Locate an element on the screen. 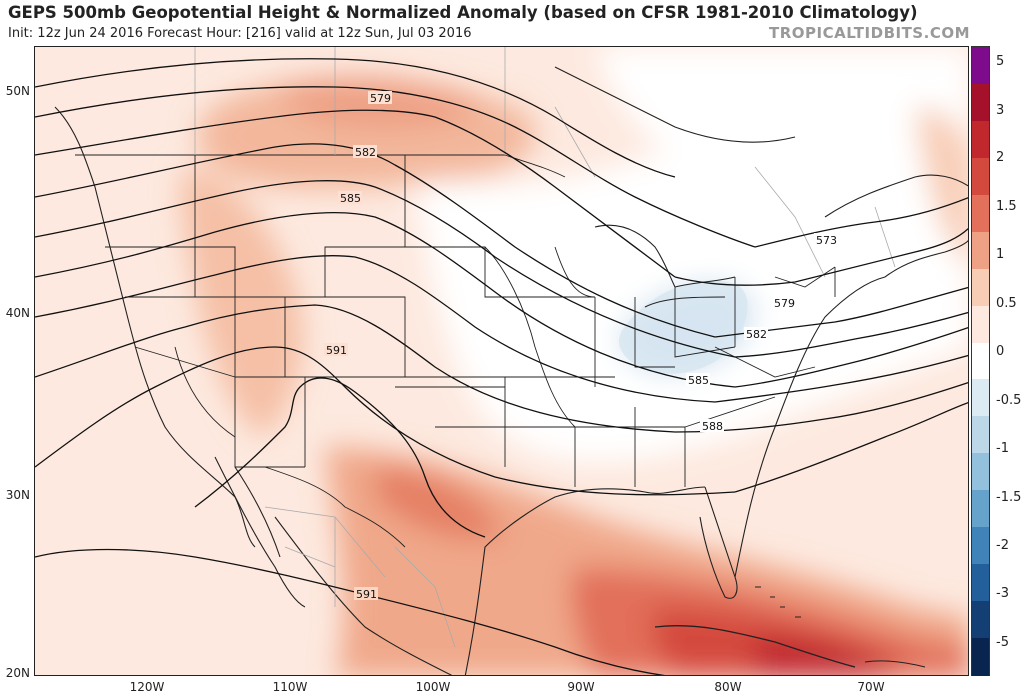 The height and width of the screenshot is (696, 1024). colorbar-tick-label: -2 is located at coordinates (1002, 545).